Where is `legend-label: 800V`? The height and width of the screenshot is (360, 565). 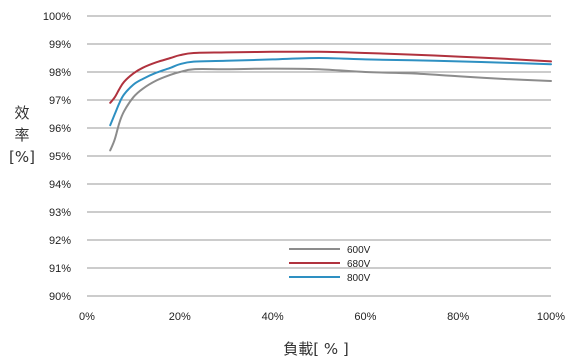 legend-label: 800V is located at coordinates (359, 278).